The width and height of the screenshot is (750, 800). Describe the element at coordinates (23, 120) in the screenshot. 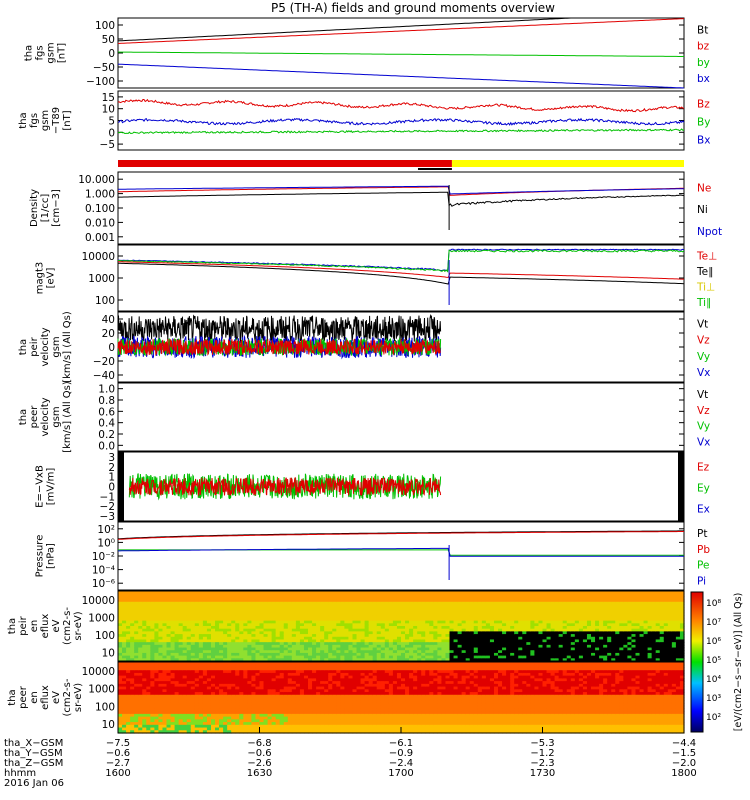

I see `y-axis-label: tha` at that location.